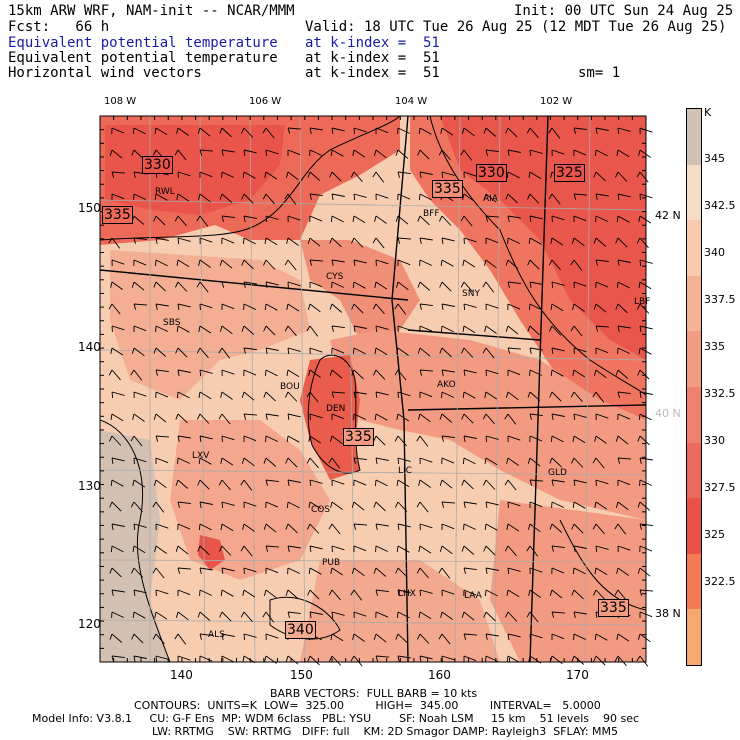 The width and height of the screenshot is (740, 740). I want to click on grid-y-120: 120, so click(89, 624).